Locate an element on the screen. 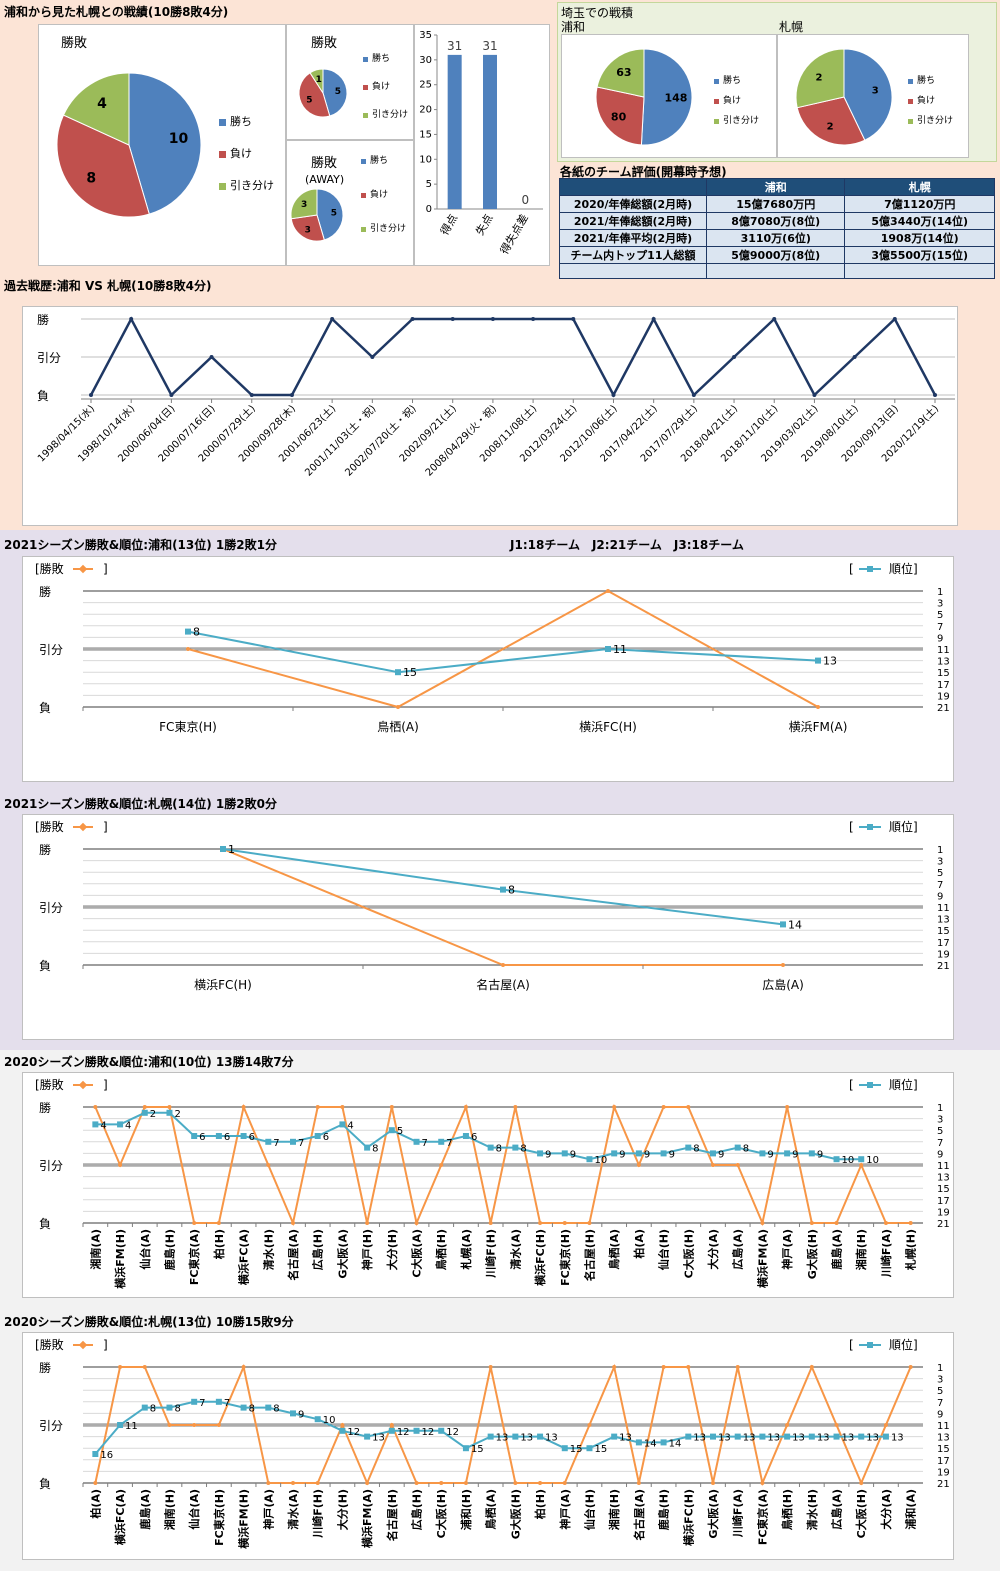 Image resolution: width=1000 pixels, height=1571 pixels. x-tick-label: 川崎F(A) is located at coordinates (886, 1253).